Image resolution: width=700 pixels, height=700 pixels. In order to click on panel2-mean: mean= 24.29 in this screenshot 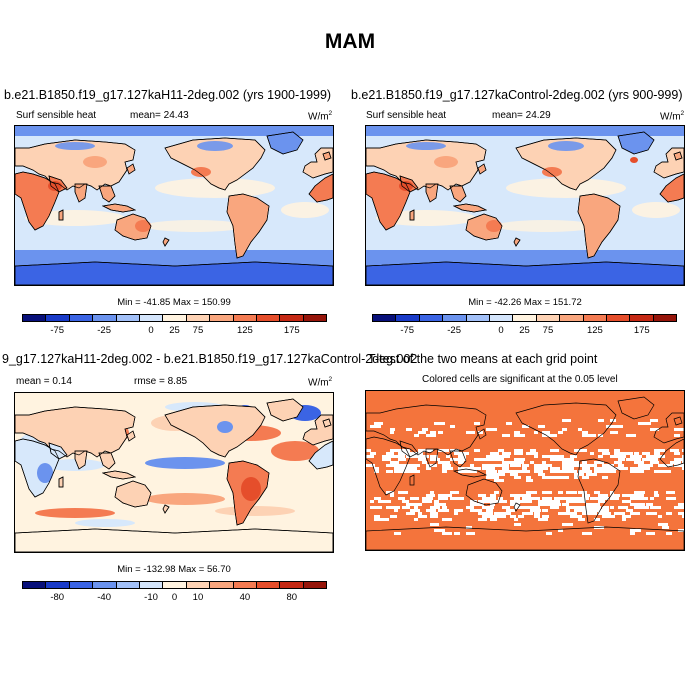, I will do `click(521, 115)`.